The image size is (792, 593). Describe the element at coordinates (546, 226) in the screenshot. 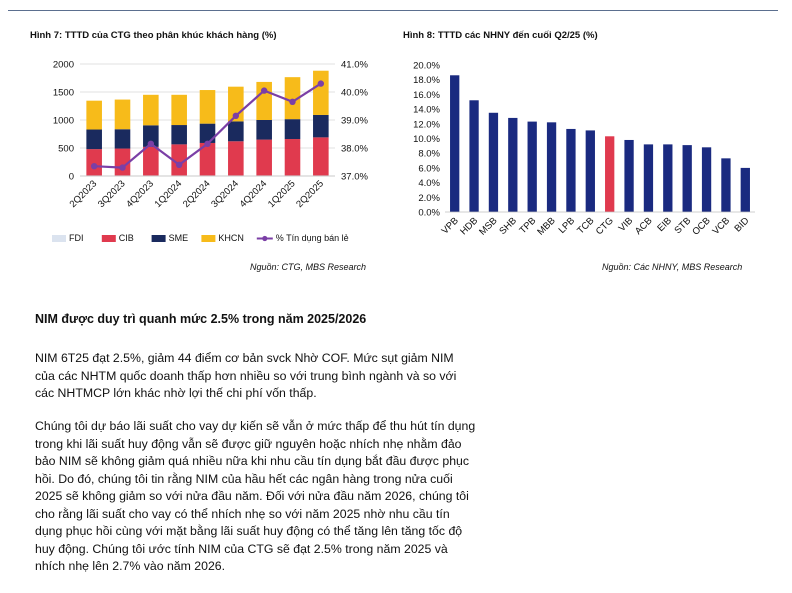

I see `x-tick-label: MBB` at that location.